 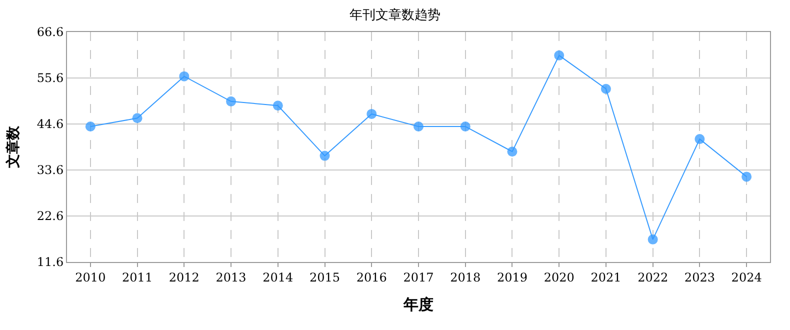 I want to click on y-tick-label: 22.6, so click(x=50, y=216).